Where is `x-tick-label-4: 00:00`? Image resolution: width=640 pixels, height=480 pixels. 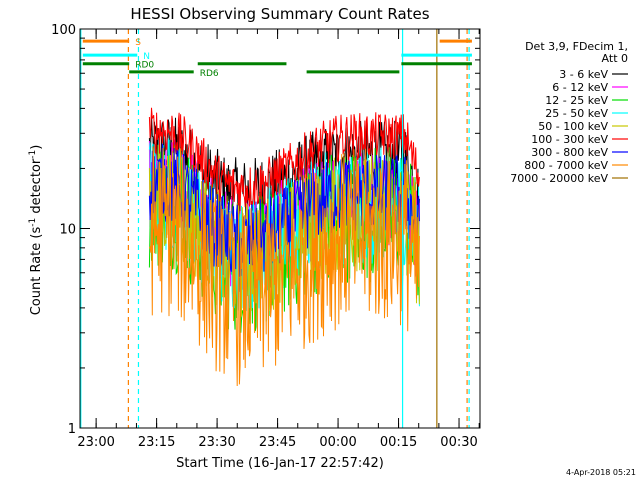
x-tick-label-4: 00:00 is located at coordinates (337, 442).